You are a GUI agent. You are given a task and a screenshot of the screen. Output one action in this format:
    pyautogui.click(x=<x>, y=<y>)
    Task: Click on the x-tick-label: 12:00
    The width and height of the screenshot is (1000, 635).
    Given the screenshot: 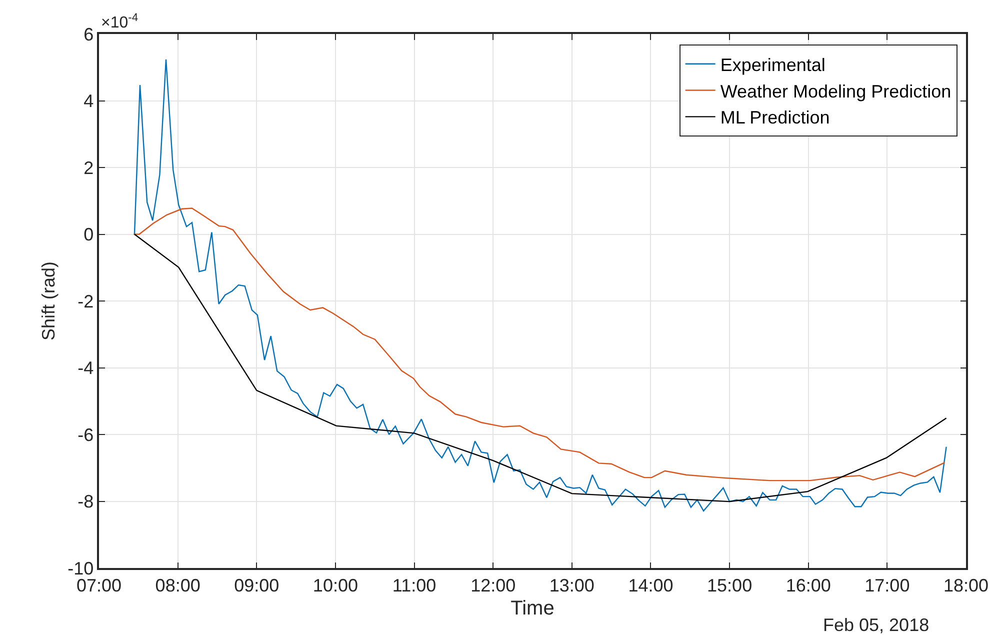 What is the action you would take?
    pyautogui.click(x=493, y=585)
    